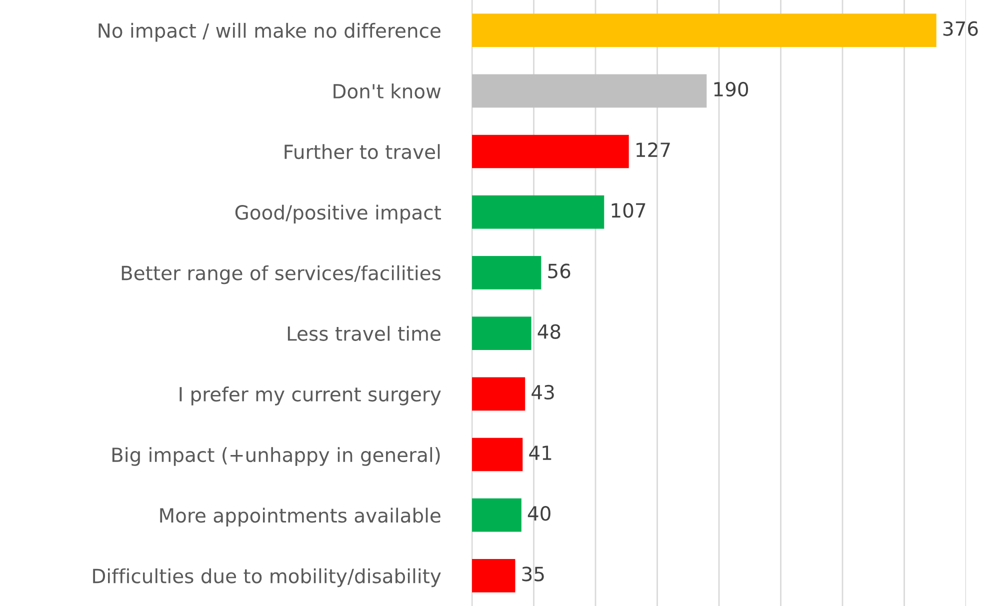  I want to click on data-label: 48, so click(549, 331).